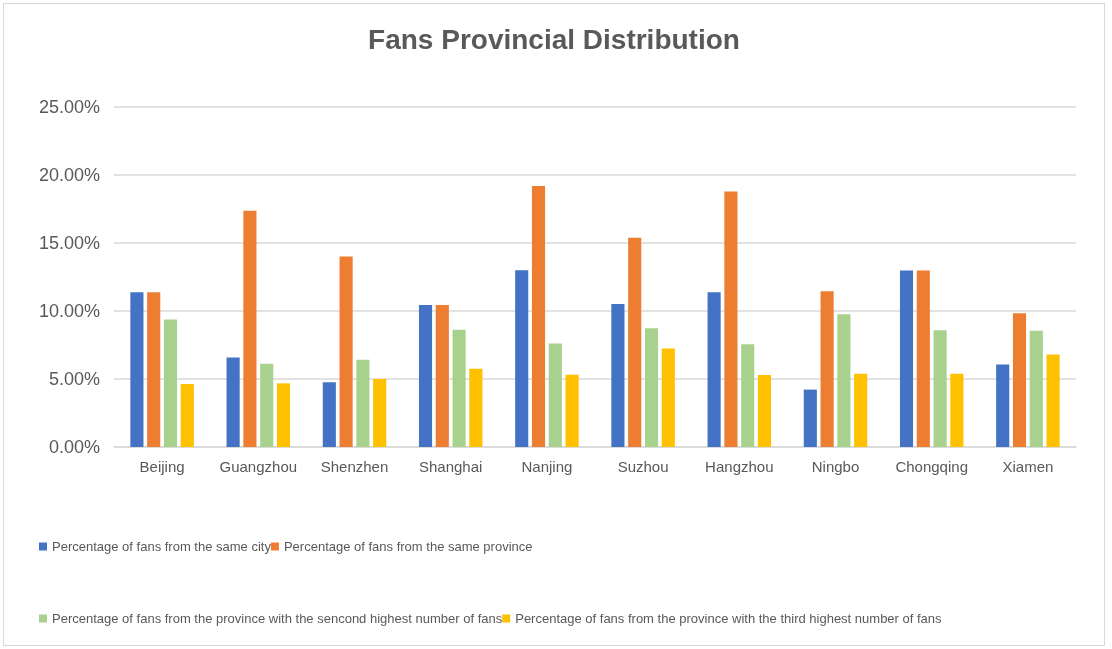 This screenshot has height=649, width=1112. What do you see at coordinates (835, 466) in the screenshot?
I see `x-tick-label: Ningbo` at bounding box center [835, 466].